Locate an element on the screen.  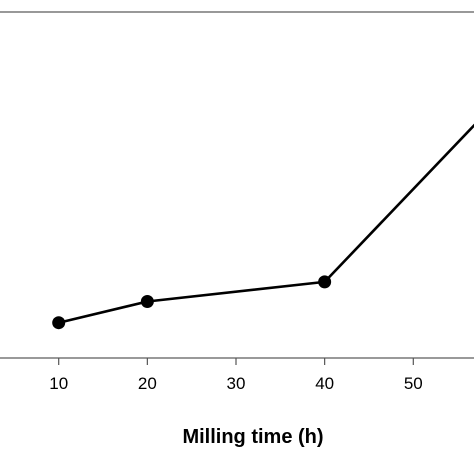
x-tick-label: 10 is located at coordinates (58, 383).